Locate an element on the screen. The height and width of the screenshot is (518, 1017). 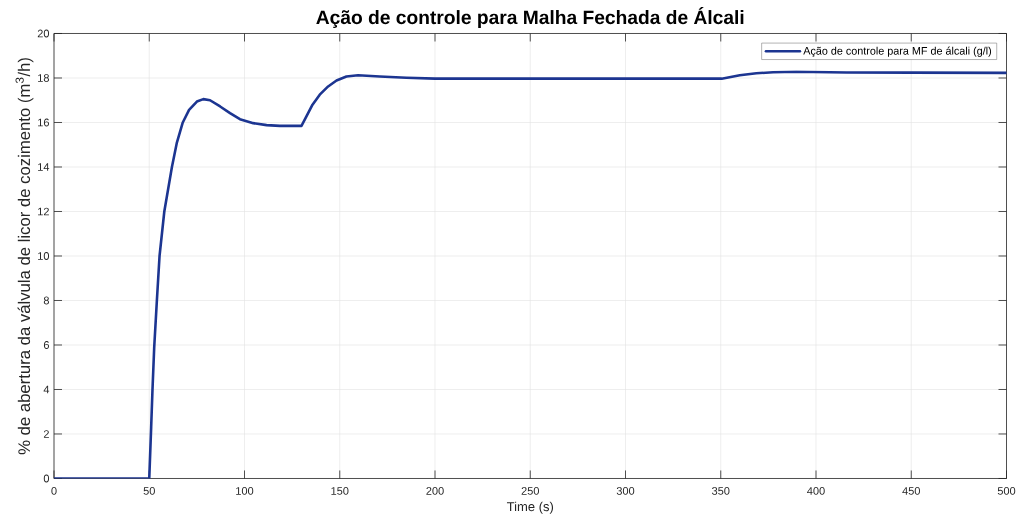
y-tick-label: 12 is located at coordinates (43, 211).